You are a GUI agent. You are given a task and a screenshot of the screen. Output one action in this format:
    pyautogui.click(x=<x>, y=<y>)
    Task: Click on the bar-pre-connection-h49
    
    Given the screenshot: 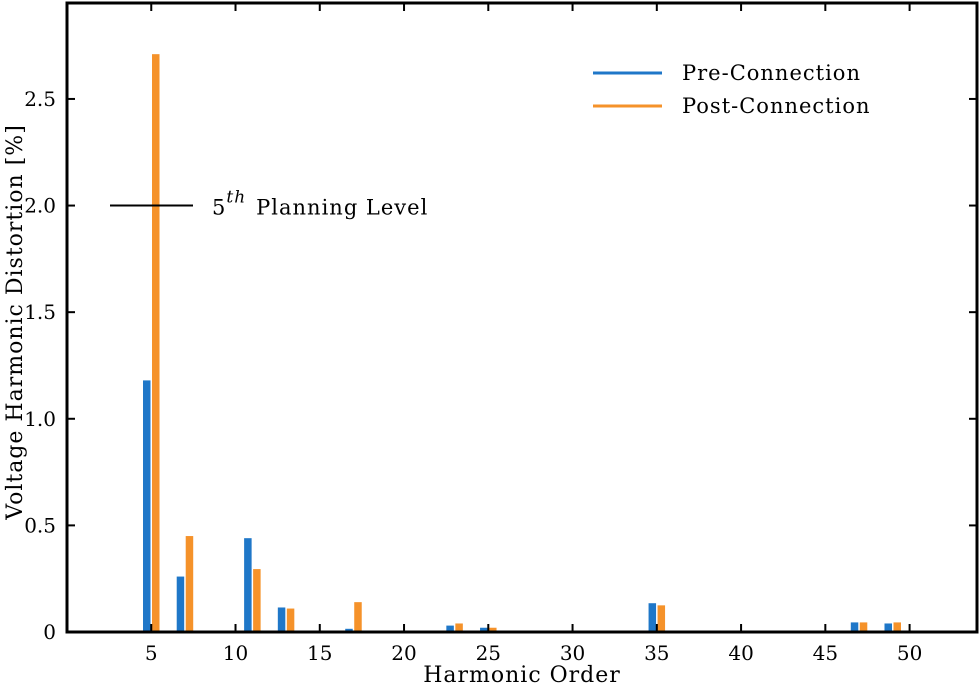 What is the action you would take?
    pyautogui.click(x=888, y=627)
    